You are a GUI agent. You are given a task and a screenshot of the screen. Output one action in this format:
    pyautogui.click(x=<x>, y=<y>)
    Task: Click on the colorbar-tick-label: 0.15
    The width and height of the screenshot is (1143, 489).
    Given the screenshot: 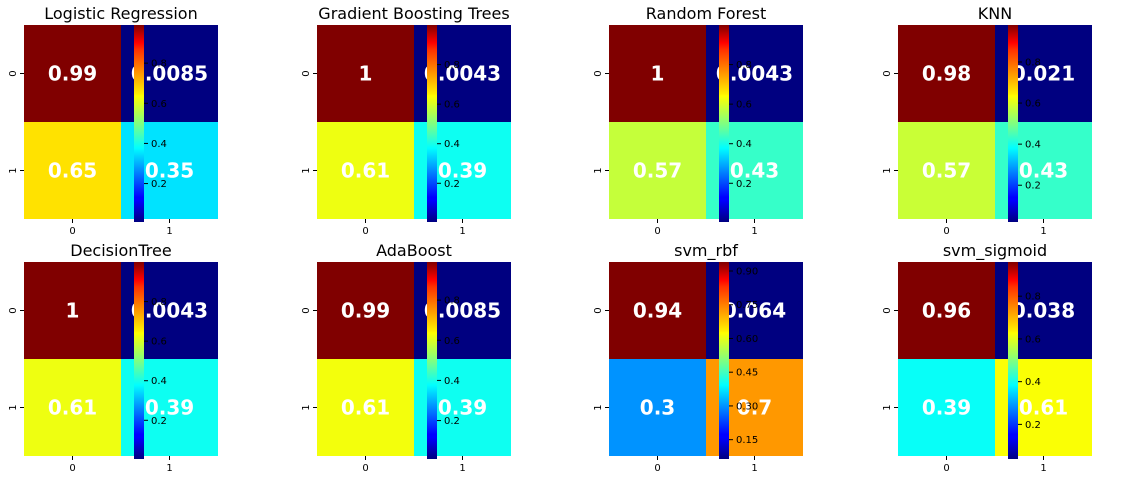 What is the action you would take?
    pyautogui.click(x=747, y=440)
    